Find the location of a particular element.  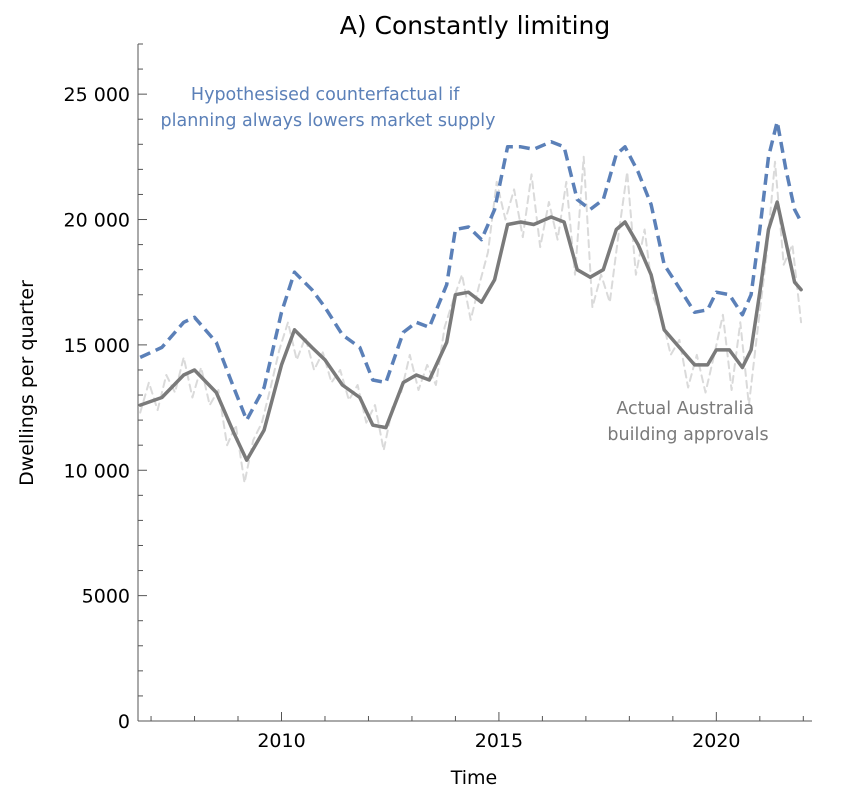

actual-annotation: Actual Australia building approvals is located at coordinates (687, 422).